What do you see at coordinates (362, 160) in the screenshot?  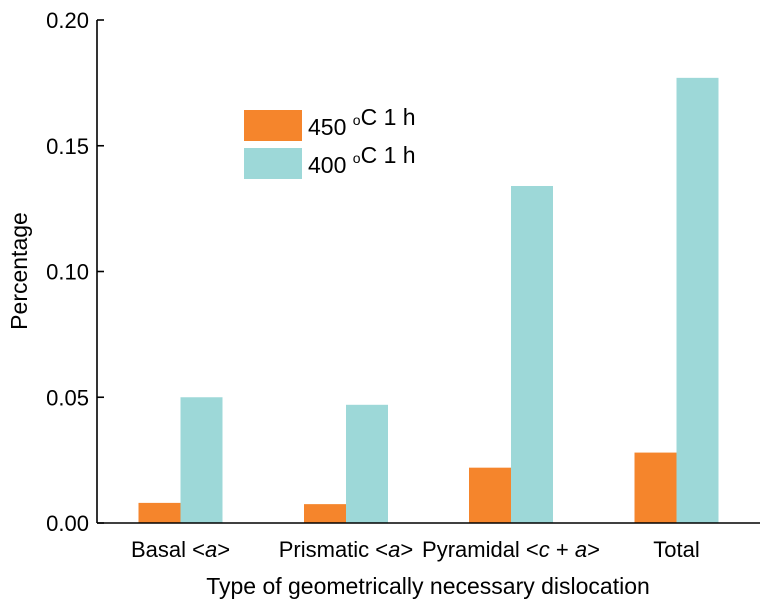 I see `legend-label: 400 oC 1 h` at bounding box center [362, 160].